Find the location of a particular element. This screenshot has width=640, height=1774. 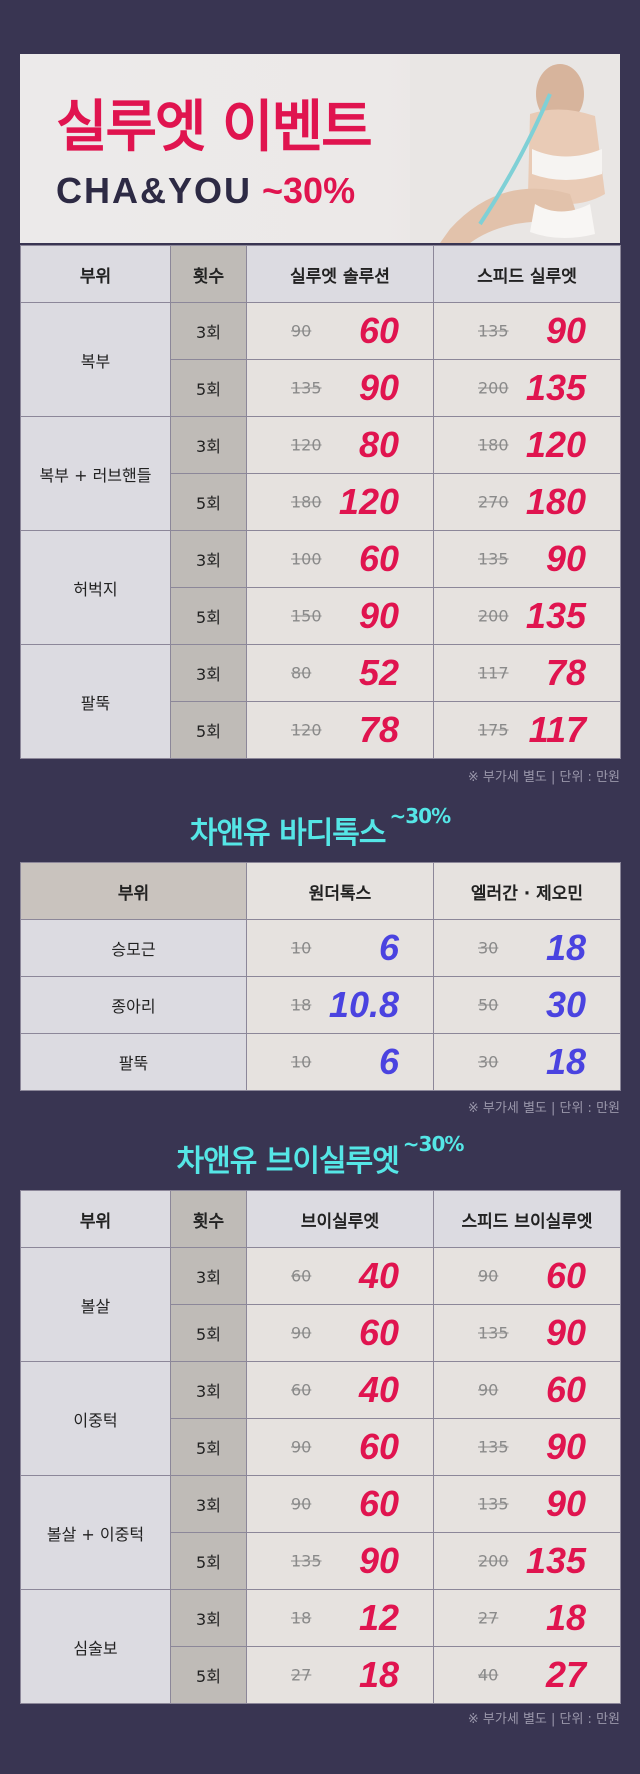

original-price: 40 is located at coordinates (488, 1675).